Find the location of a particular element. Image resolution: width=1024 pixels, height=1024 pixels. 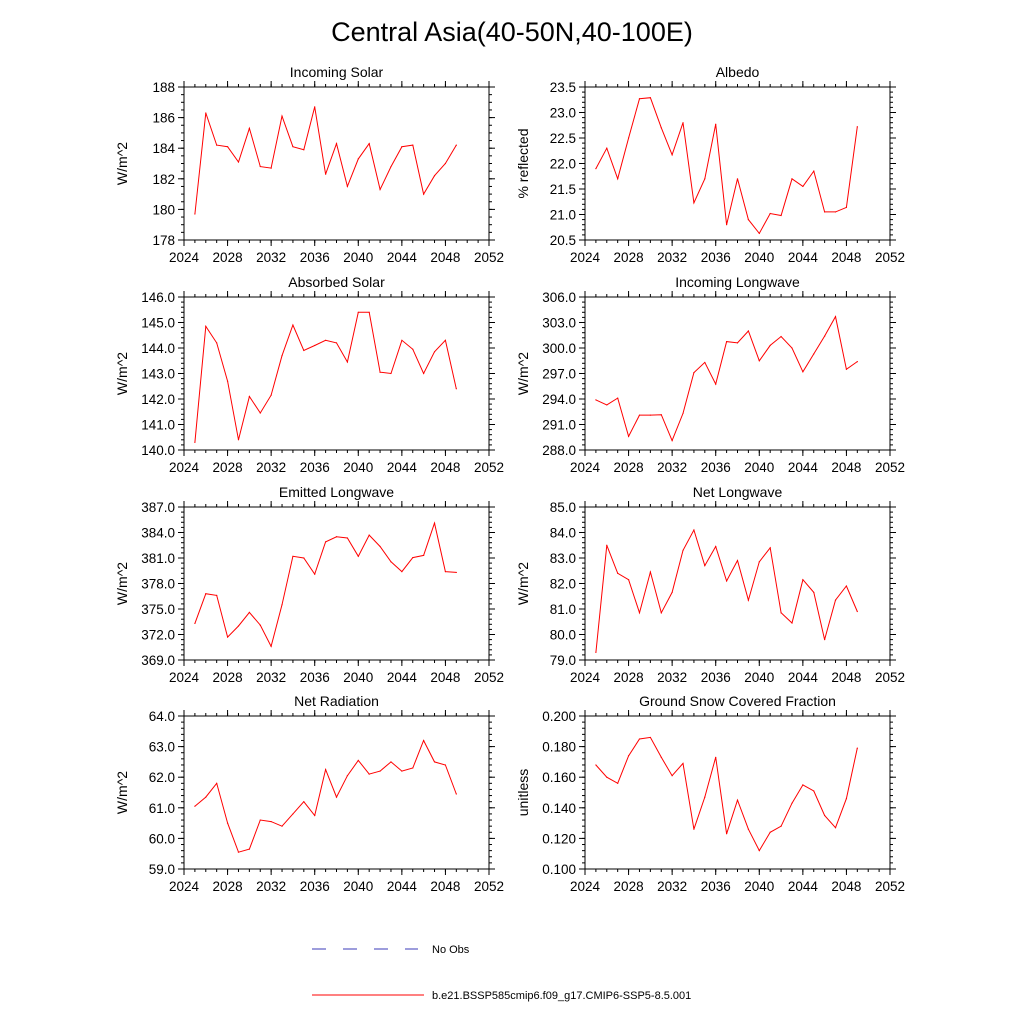

y-axis-label: W/m^2 is located at coordinates (523, 583).